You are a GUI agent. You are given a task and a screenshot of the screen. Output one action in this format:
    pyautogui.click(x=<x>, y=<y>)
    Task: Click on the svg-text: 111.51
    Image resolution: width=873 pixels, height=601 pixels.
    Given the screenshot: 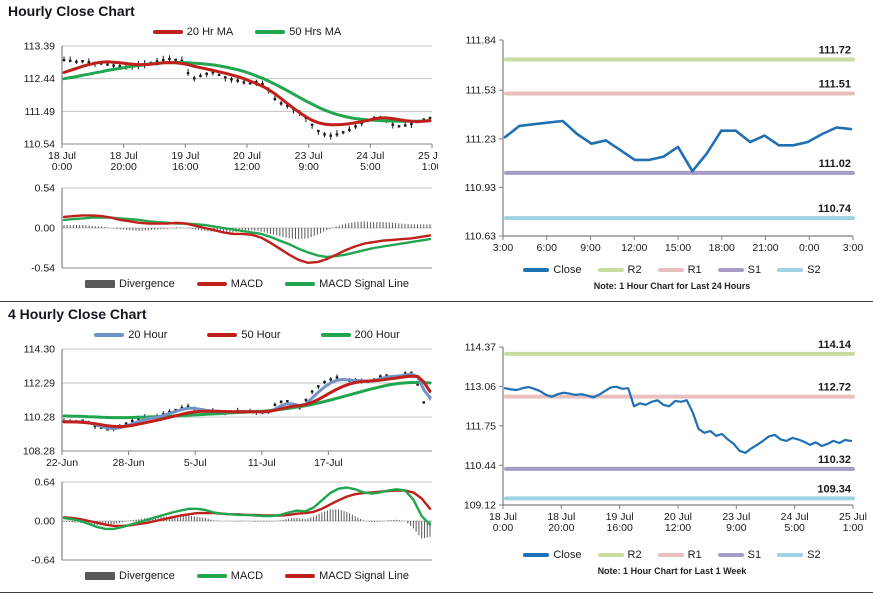 What is the action you would take?
    pyautogui.click(x=835, y=84)
    